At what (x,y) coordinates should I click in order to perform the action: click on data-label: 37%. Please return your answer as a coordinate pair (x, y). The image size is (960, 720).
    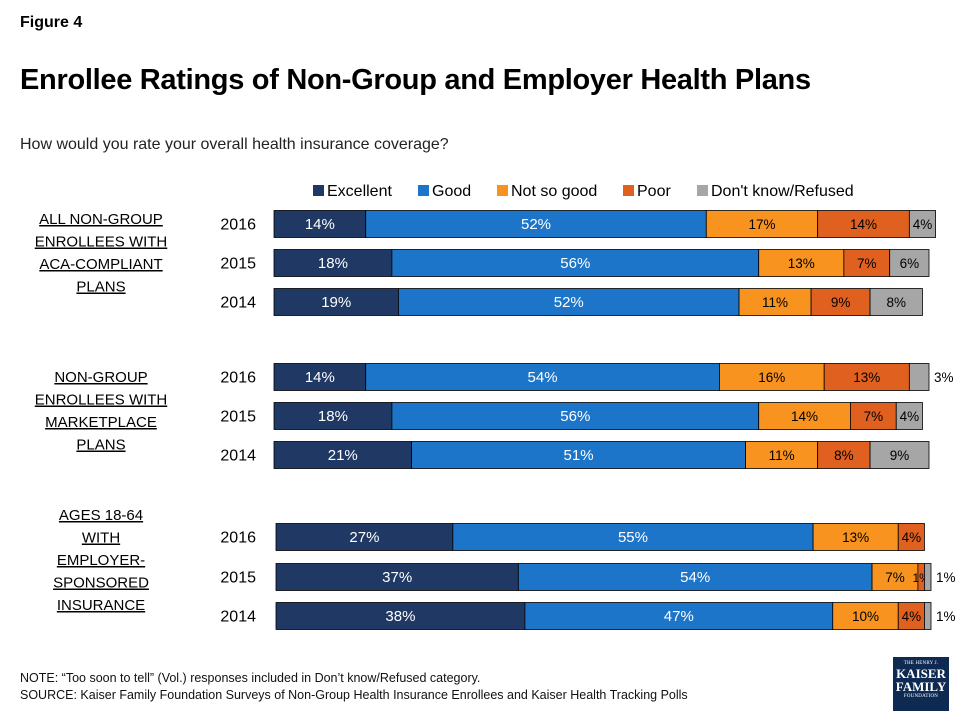
    Looking at the image, I should click on (397, 577).